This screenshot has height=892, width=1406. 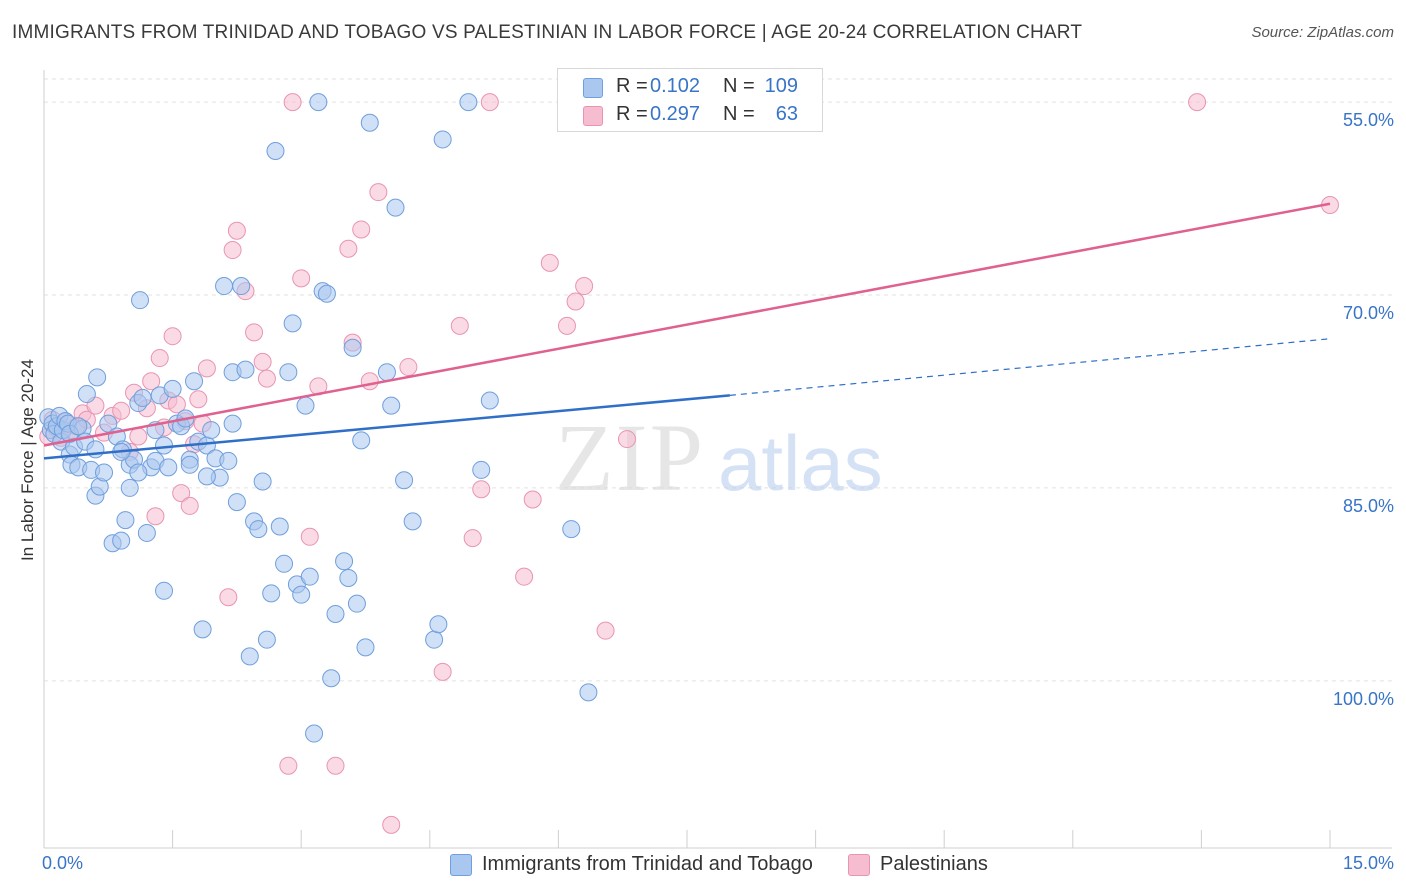 What do you see at coordinates (1363, 409) in the screenshot?
I see `y-tick-labels: 100.0% 85.0% 70.0% 55.0%` at bounding box center [1363, 409].